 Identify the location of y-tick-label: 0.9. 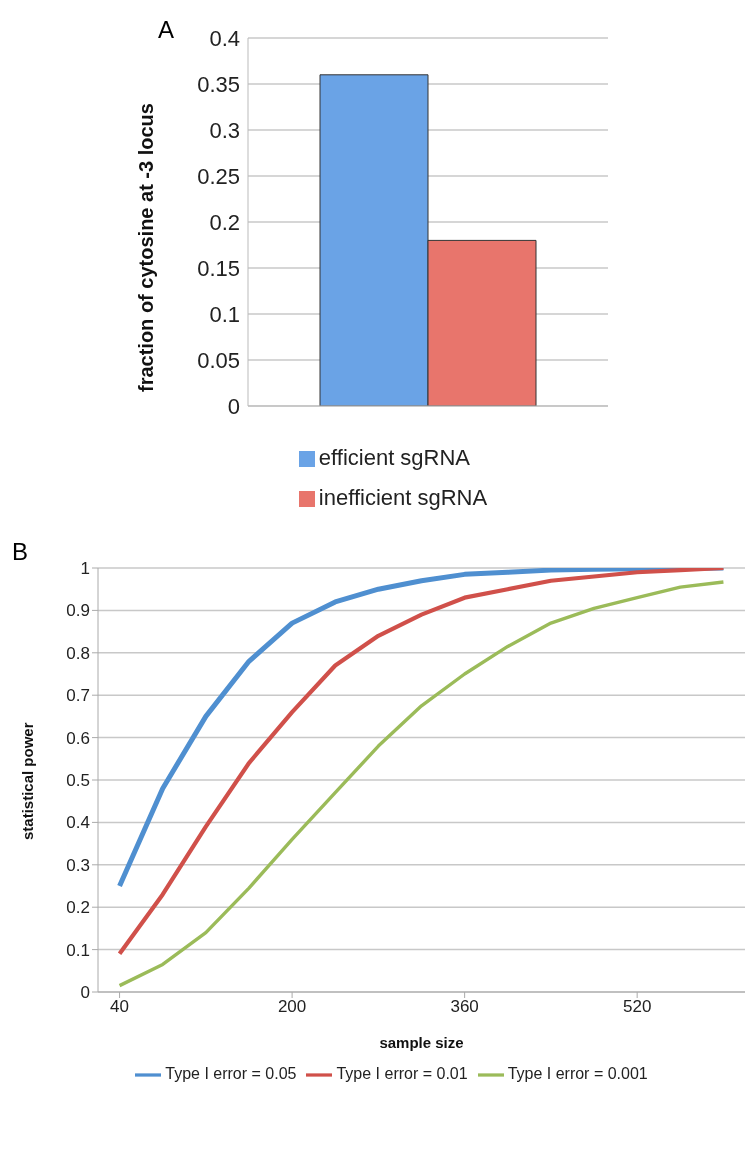
(78, 611).